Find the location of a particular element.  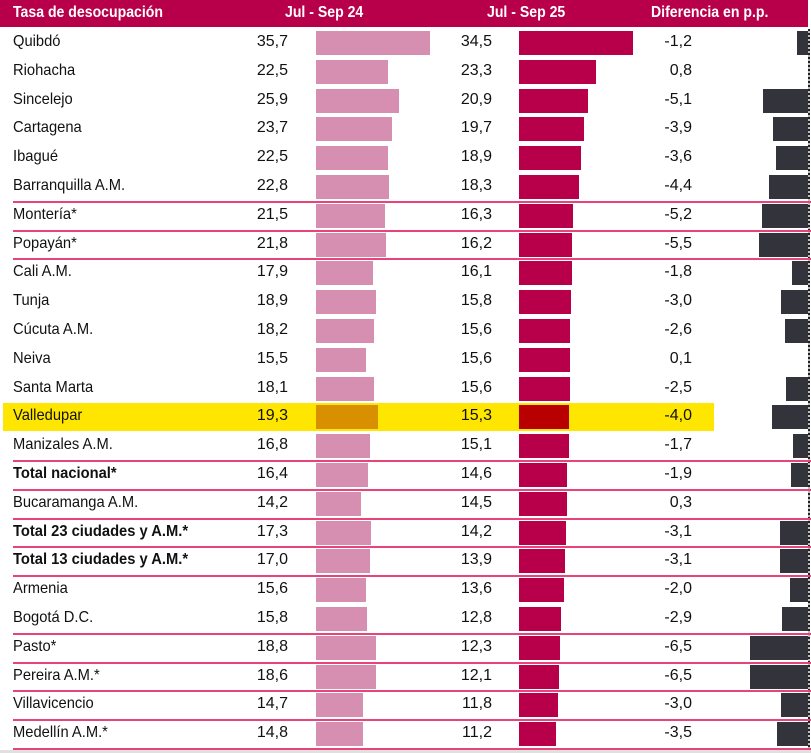

value-diff: -5,2 is located at coordinates (678, 214).